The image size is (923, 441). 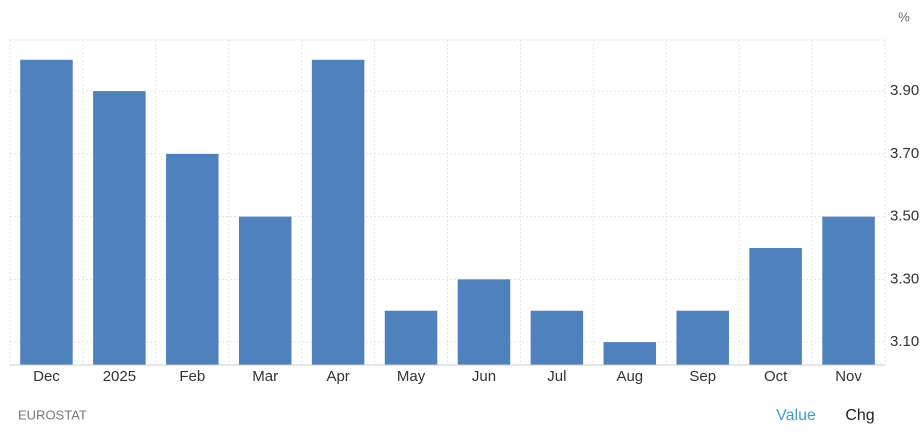 What do you see at coordinates (904, 16) in the screenshot?
I see `unit-label: %` at bounding box center [904, 16].